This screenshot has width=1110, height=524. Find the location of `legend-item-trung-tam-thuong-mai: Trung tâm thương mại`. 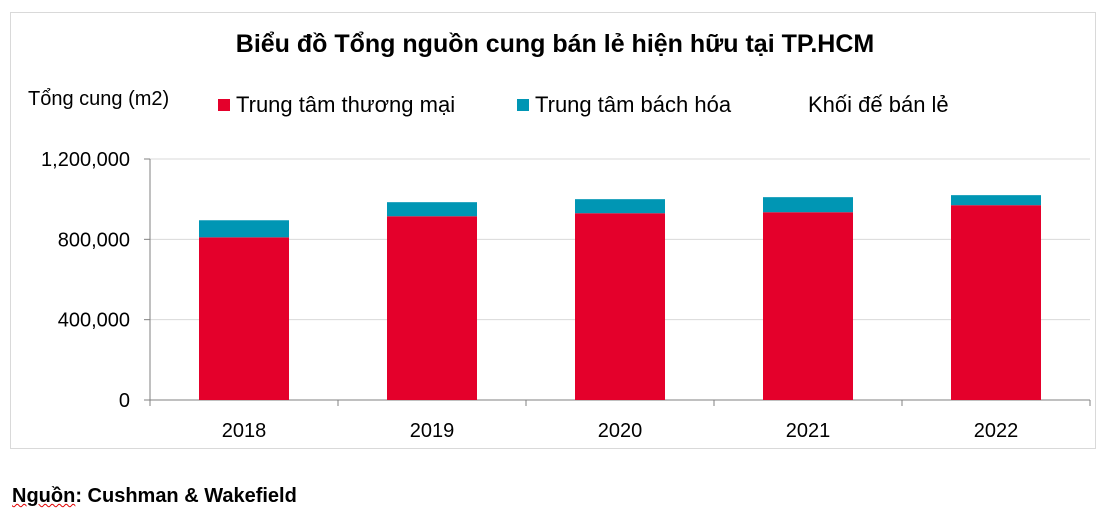

legend-item-trung-tam-thuong-mai: Trung tâm thương mại is located at coordinates (336, 105).